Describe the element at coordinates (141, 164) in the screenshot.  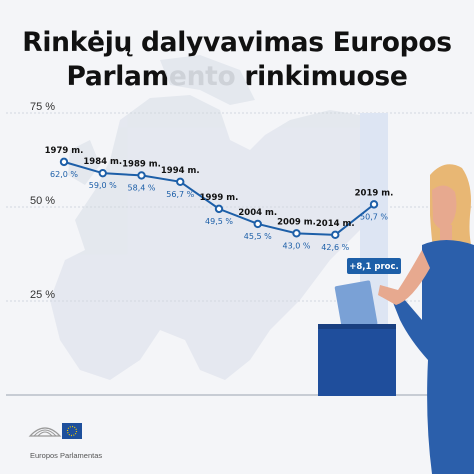
I see `year-label: 1989 m.` at that location.